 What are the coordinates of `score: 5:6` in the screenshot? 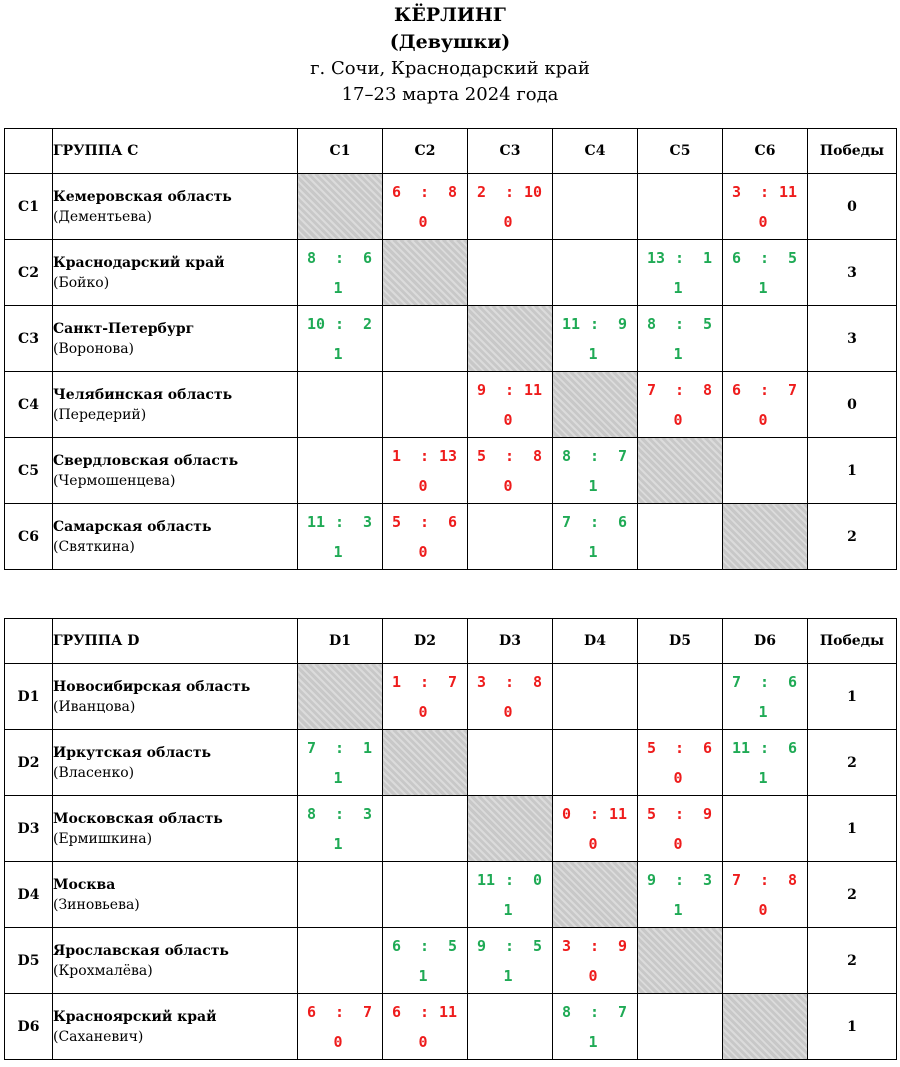 It's located at (425, 522).